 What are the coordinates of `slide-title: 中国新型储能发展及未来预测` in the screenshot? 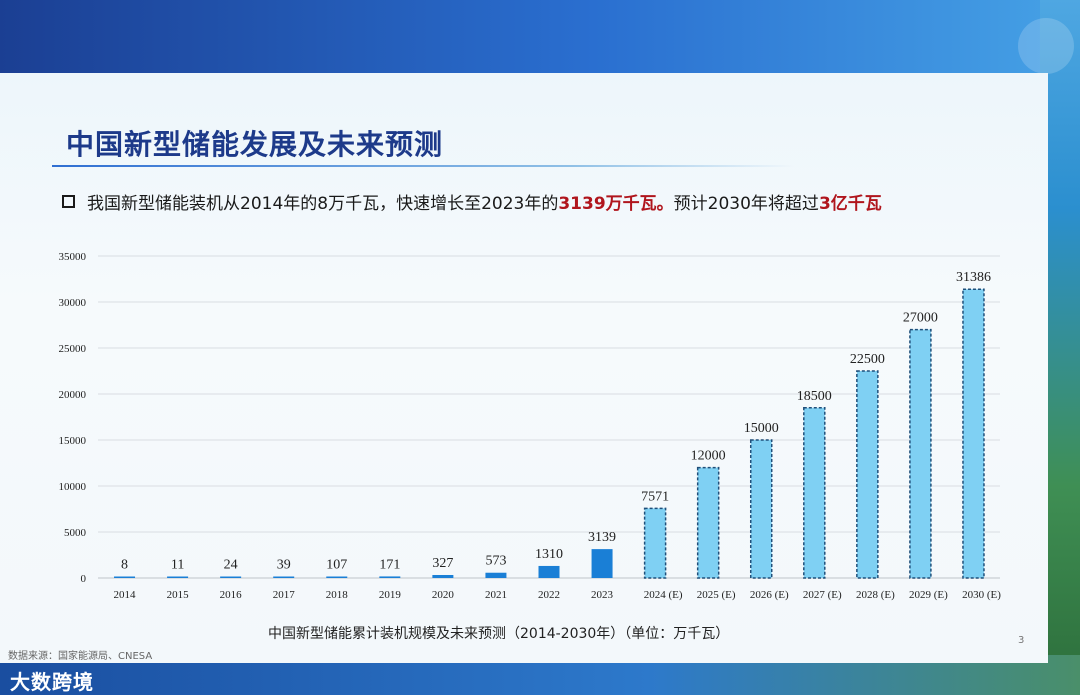 It's located at (255, 144).